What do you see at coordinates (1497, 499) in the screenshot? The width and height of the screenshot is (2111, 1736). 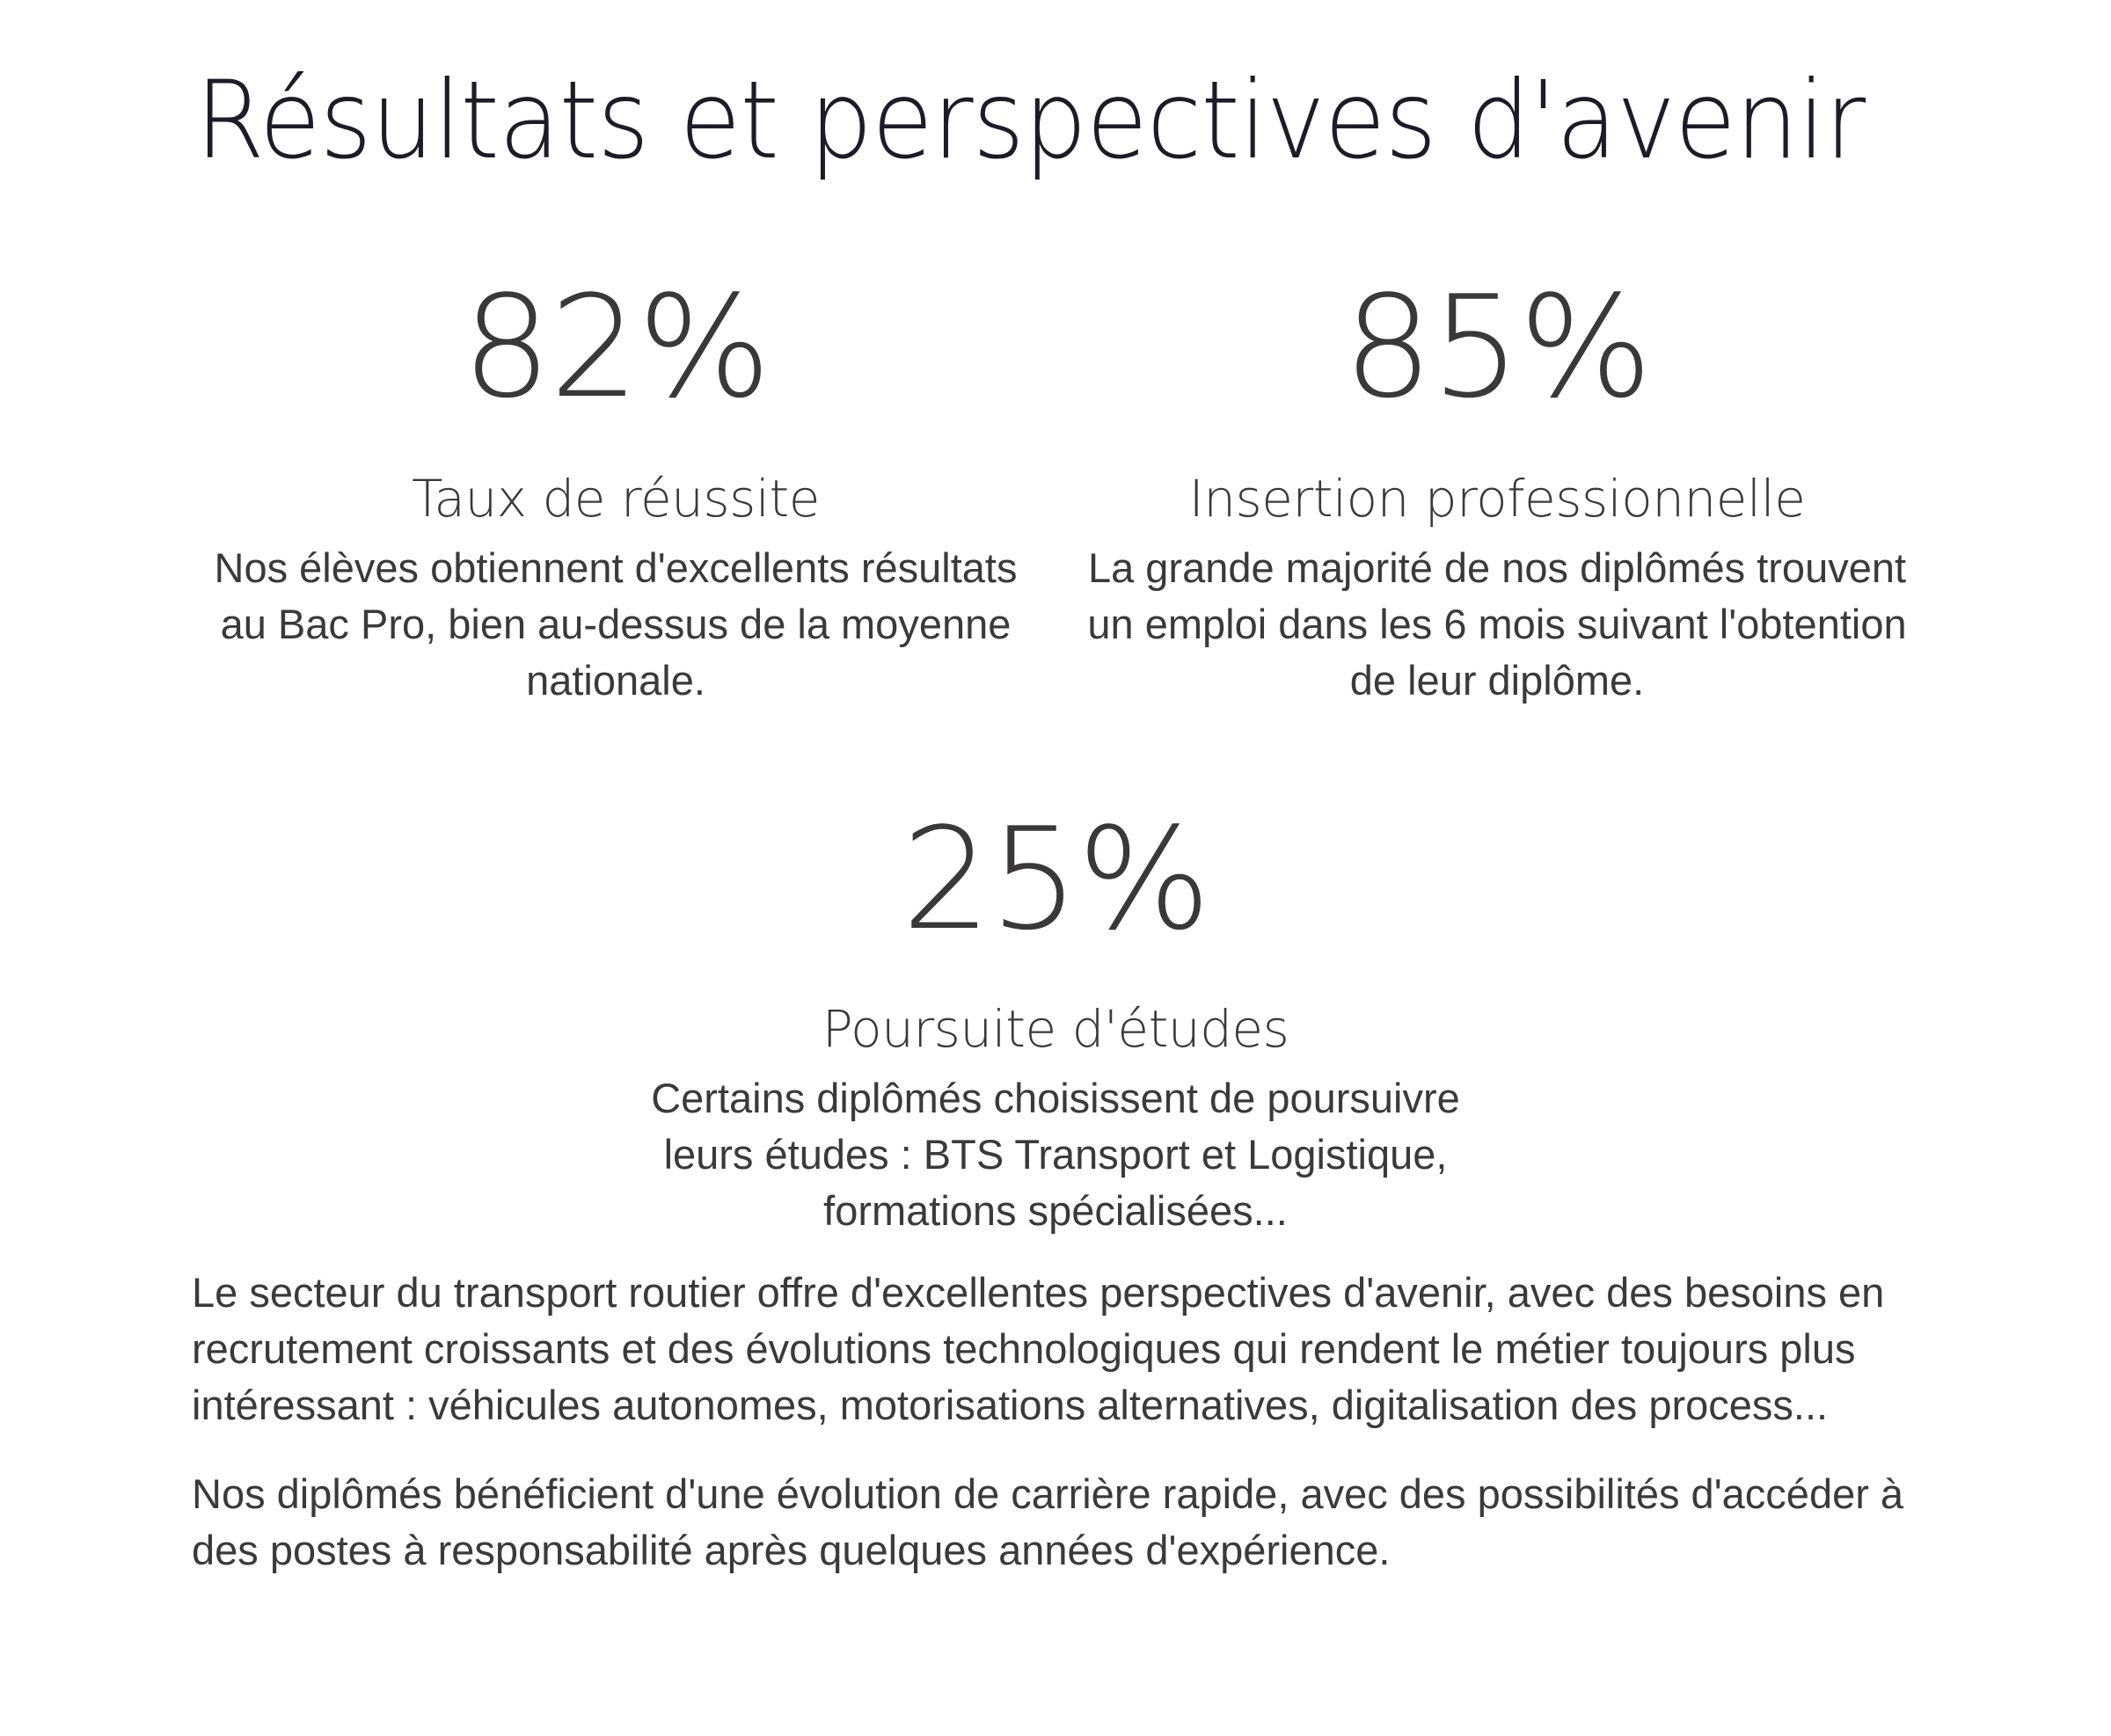 I see `stat-label: Insertion professionnelle` at bounding box center [1497, 499].